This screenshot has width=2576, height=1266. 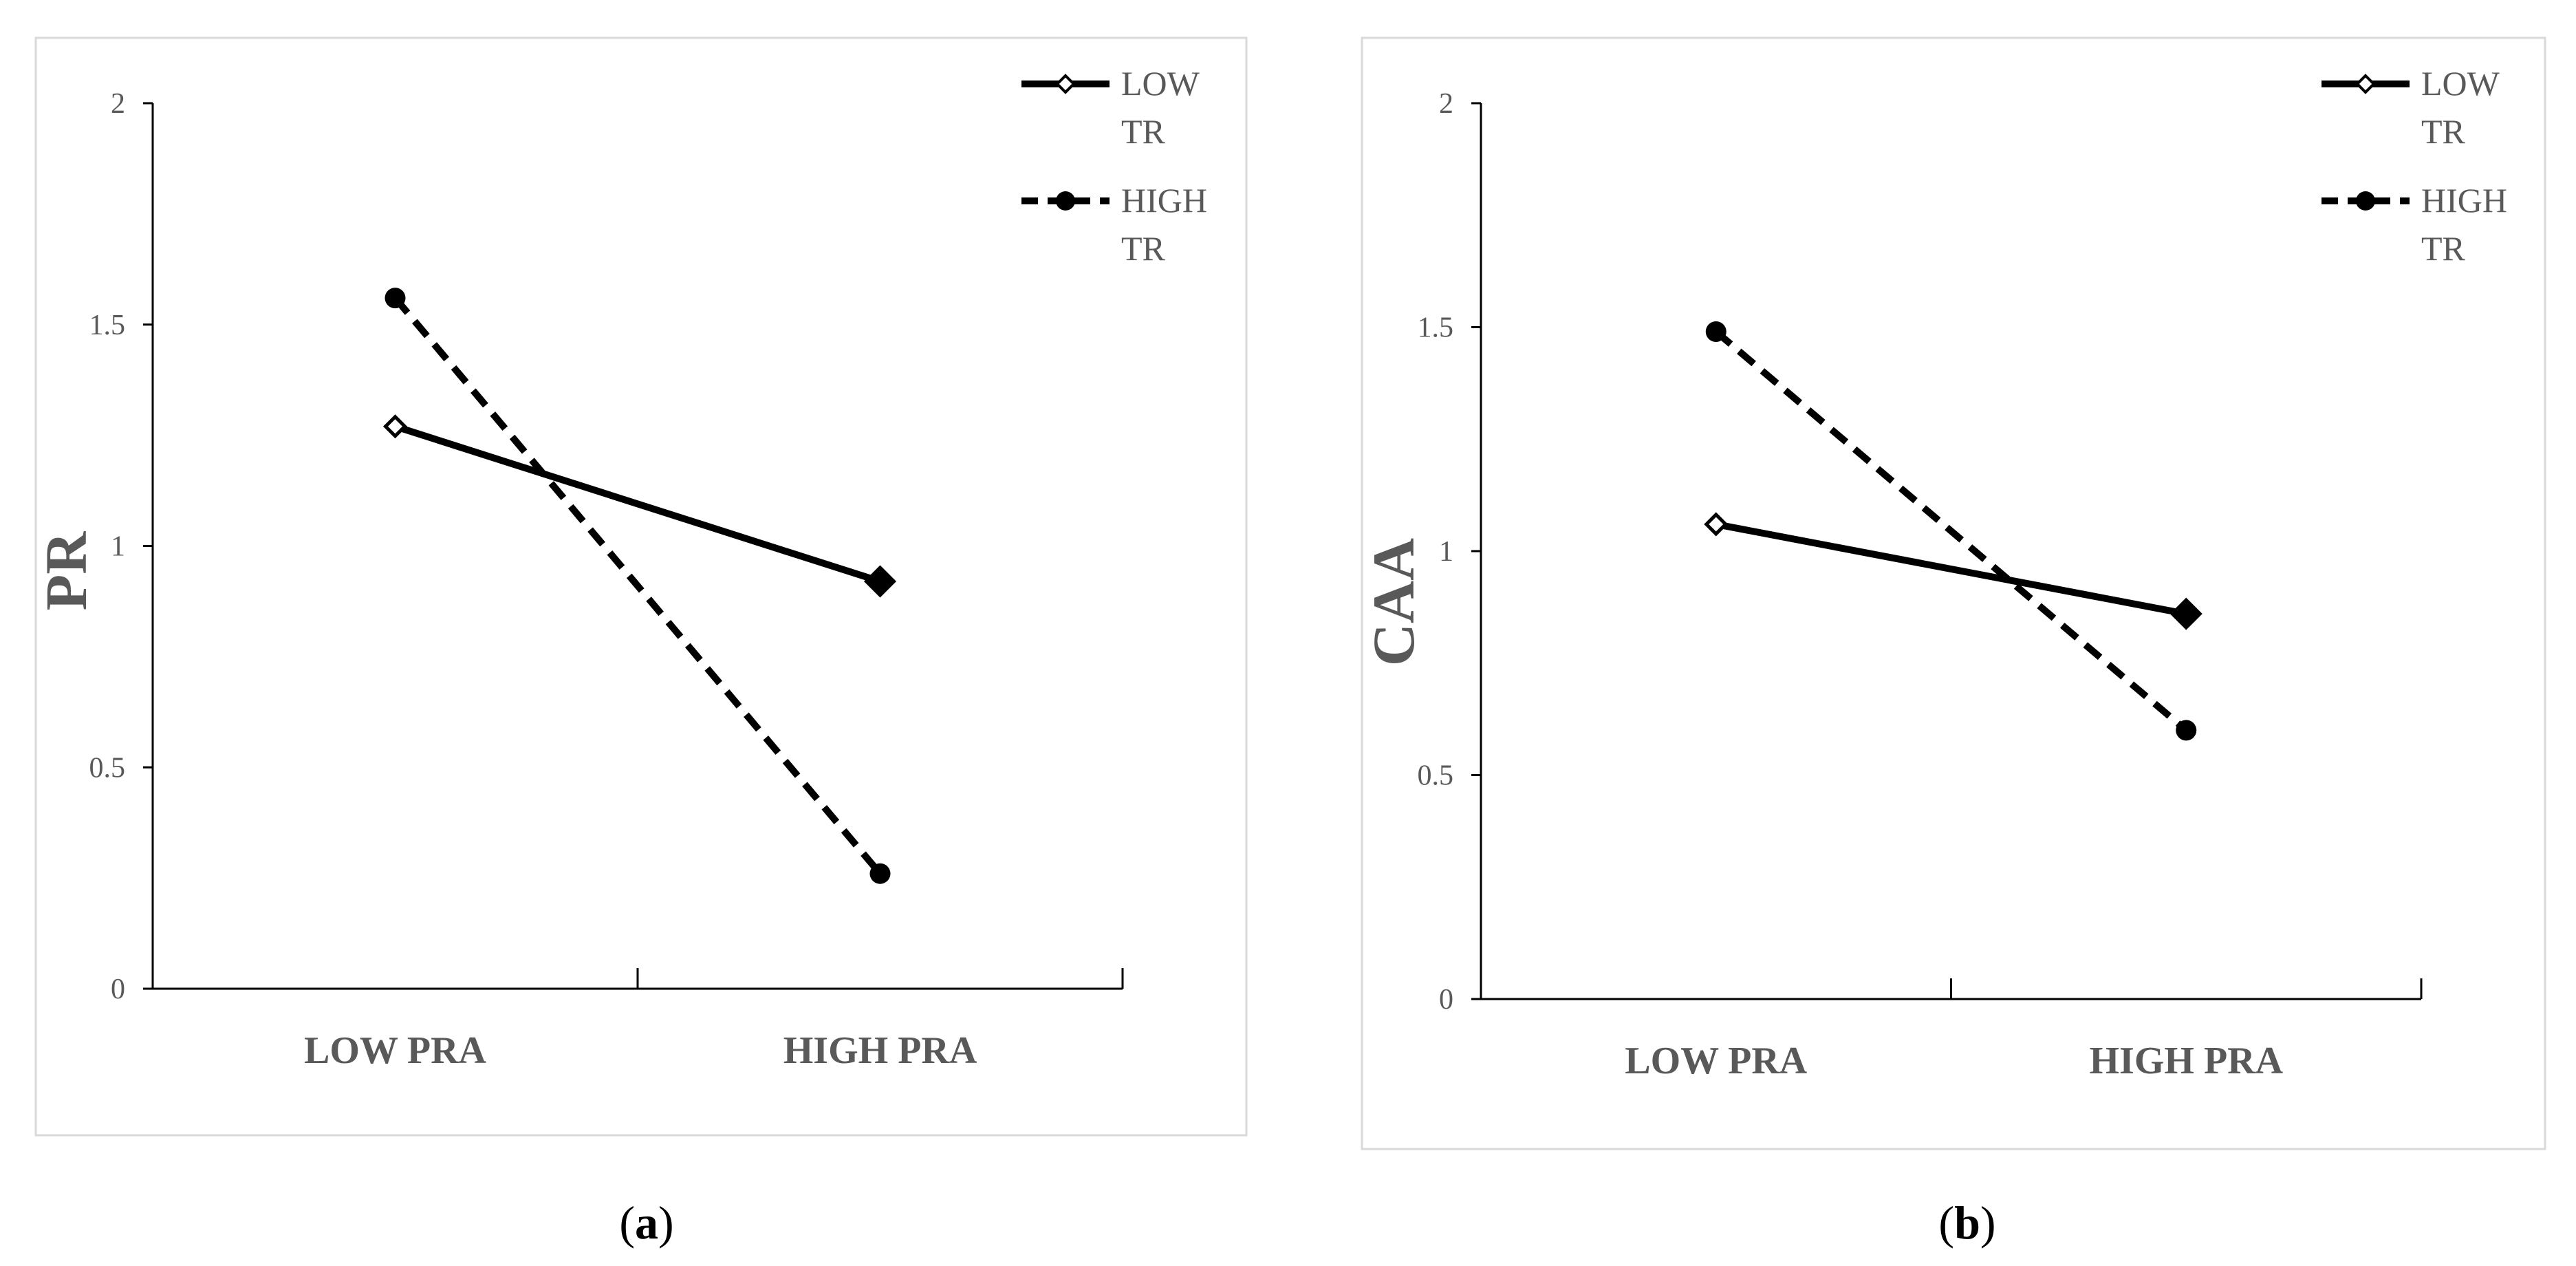 What do you see at coordinates (1394, 602) in the screenshot?
I see `y-axis-title: CAA` at bounding box center [1394, 602].